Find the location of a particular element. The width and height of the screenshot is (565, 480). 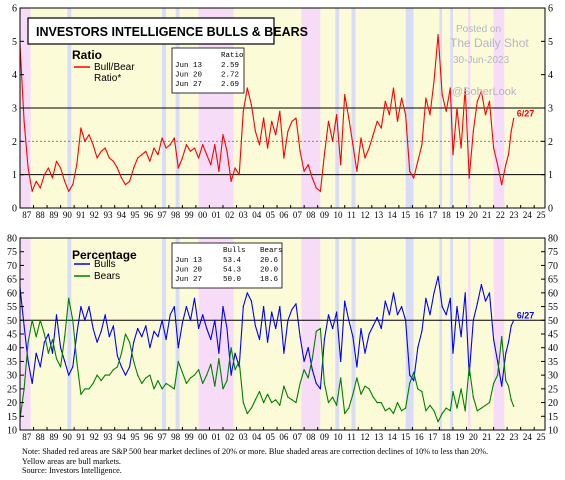

footnote-line-2: Yellow areas are bull markets. is located at coordinates (71, 461).